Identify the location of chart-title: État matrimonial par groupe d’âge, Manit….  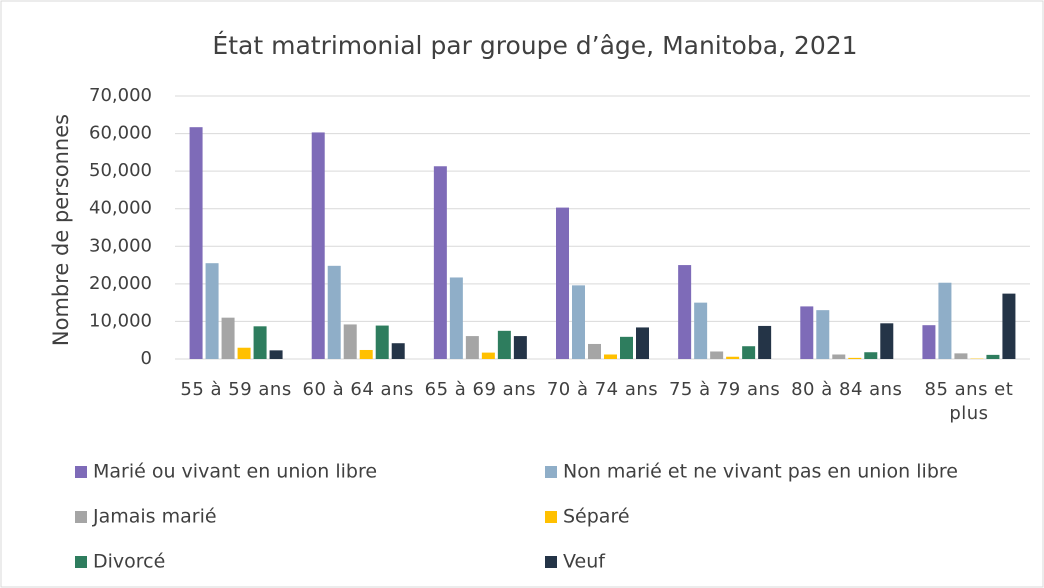
(534, 45).